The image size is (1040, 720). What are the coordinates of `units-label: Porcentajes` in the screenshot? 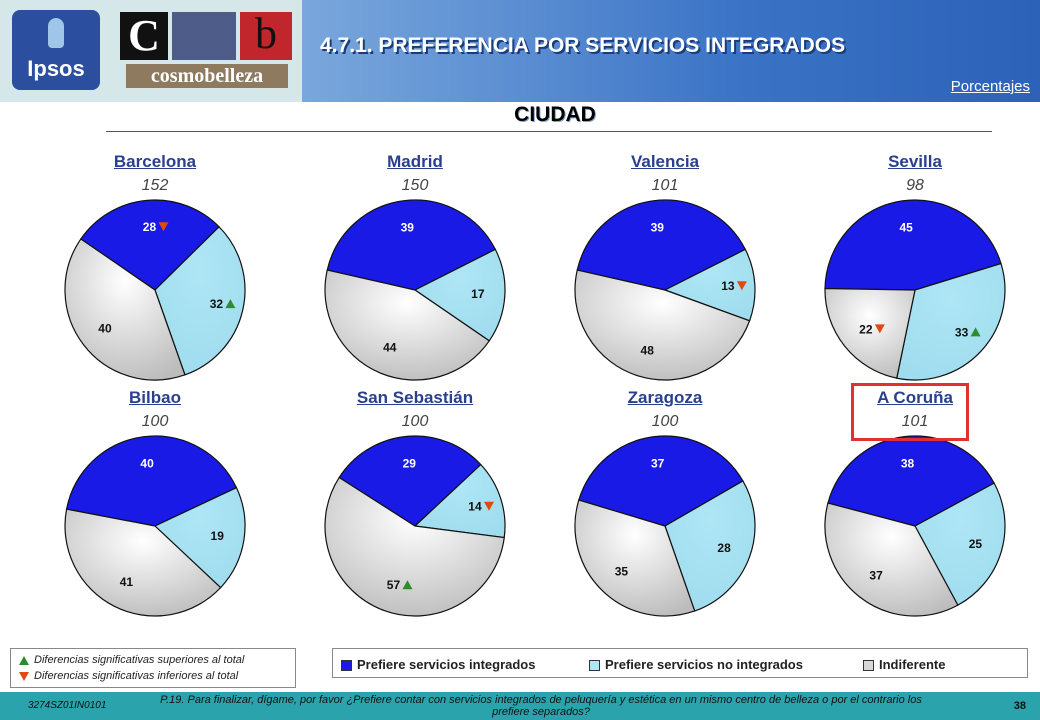 It's located at (990, 86).